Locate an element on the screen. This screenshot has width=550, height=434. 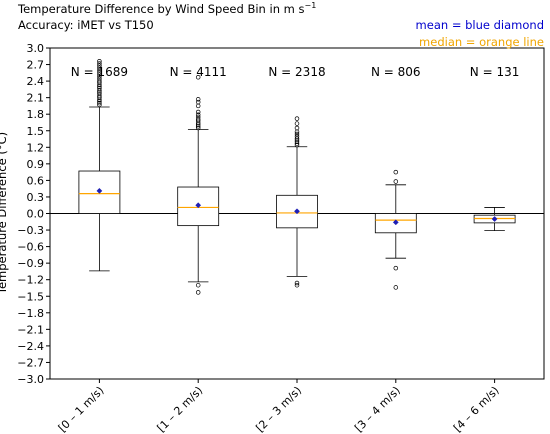
iqr-box is located at coordinates (297, 211).